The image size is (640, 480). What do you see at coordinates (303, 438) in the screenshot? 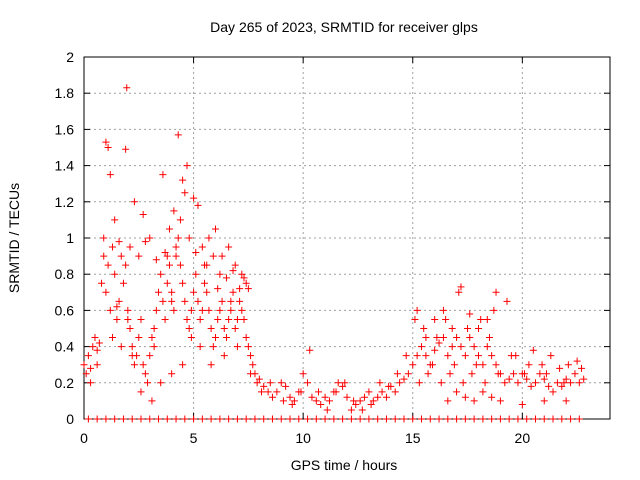
I see `x-tick-label: 10` at bounding box center [303, 438].